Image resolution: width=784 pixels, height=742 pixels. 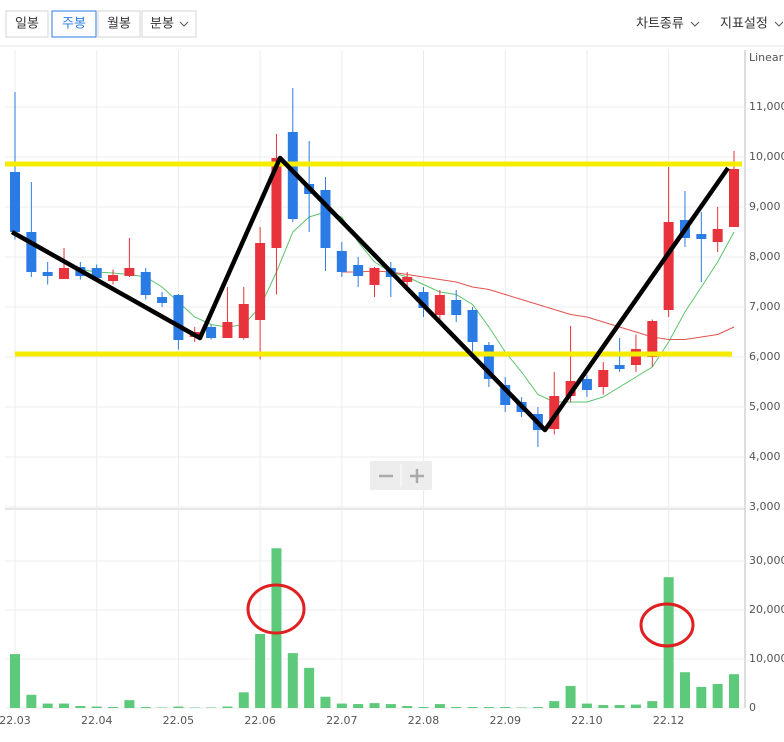 What do you see at coordinates (424, 720) in the screenshot?
I see `x-tick-label: 22.08` at bounding box center [424, 720].